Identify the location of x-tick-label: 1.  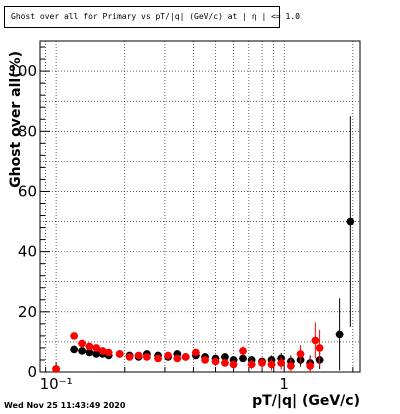
(284, 384).